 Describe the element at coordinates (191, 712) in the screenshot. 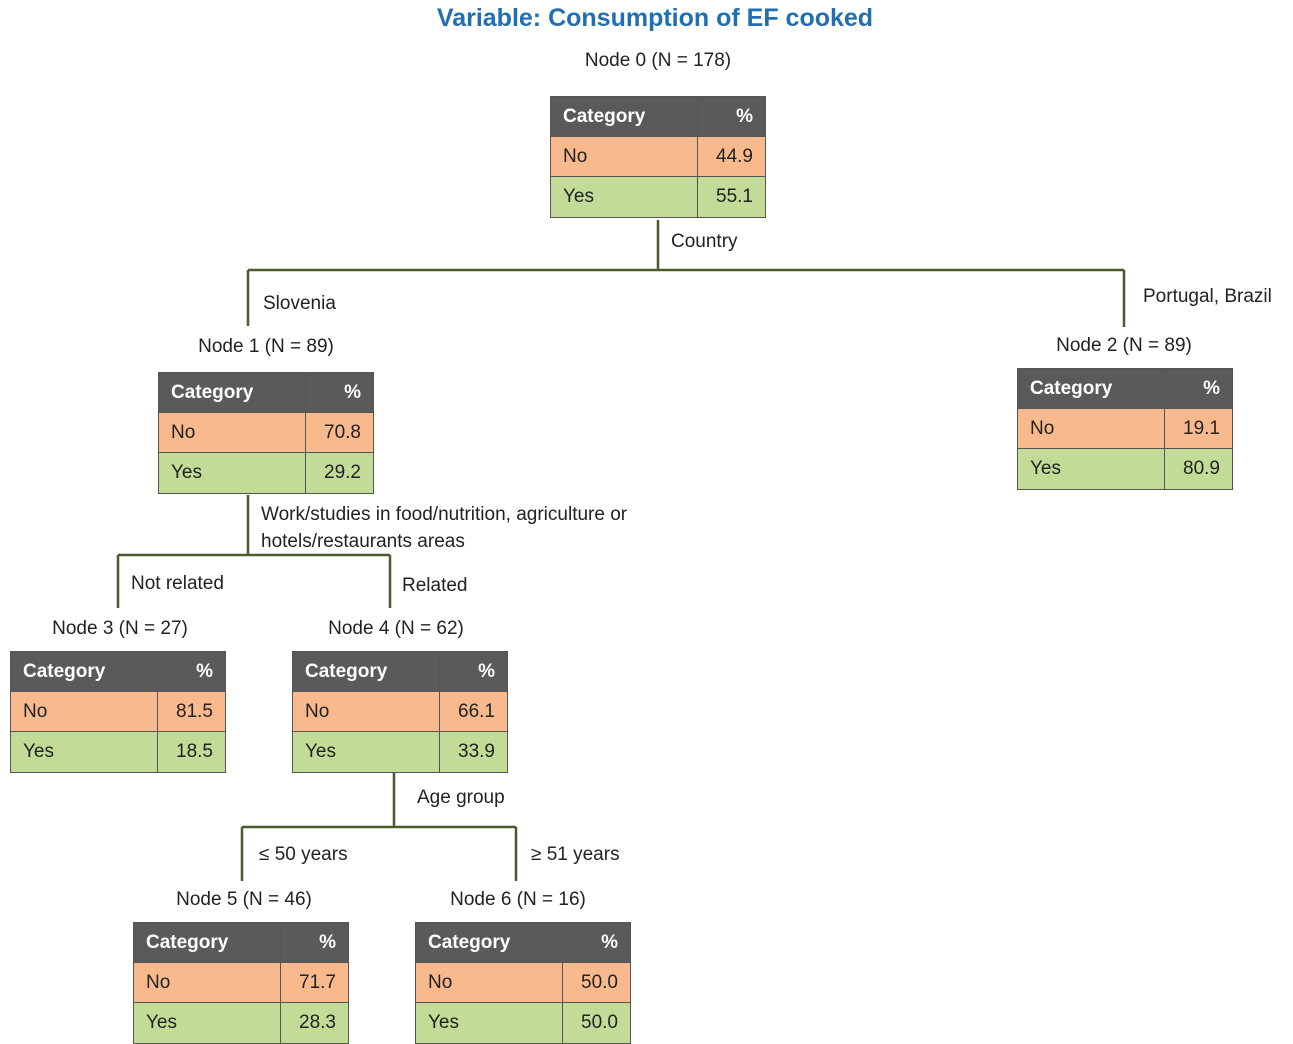

I see `row-no-value: 81.5` at that location.